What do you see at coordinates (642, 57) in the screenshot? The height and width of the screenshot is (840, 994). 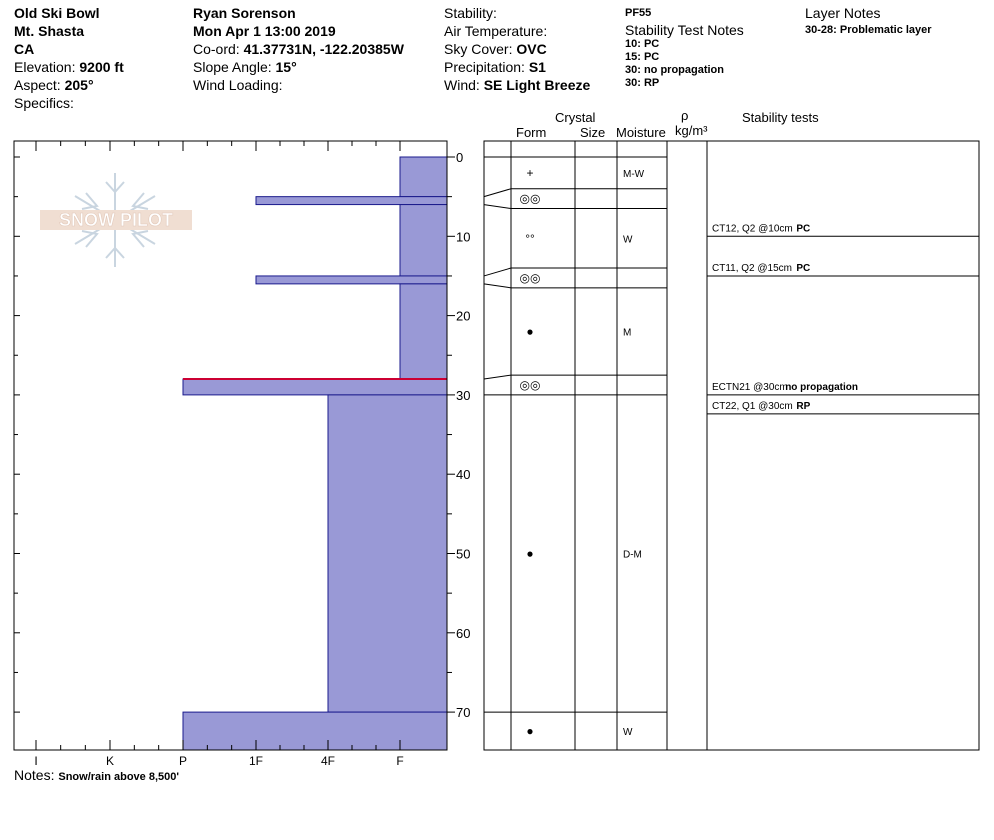 I see `stability-note-2: 15: PC` at bounding box center [642, 57].